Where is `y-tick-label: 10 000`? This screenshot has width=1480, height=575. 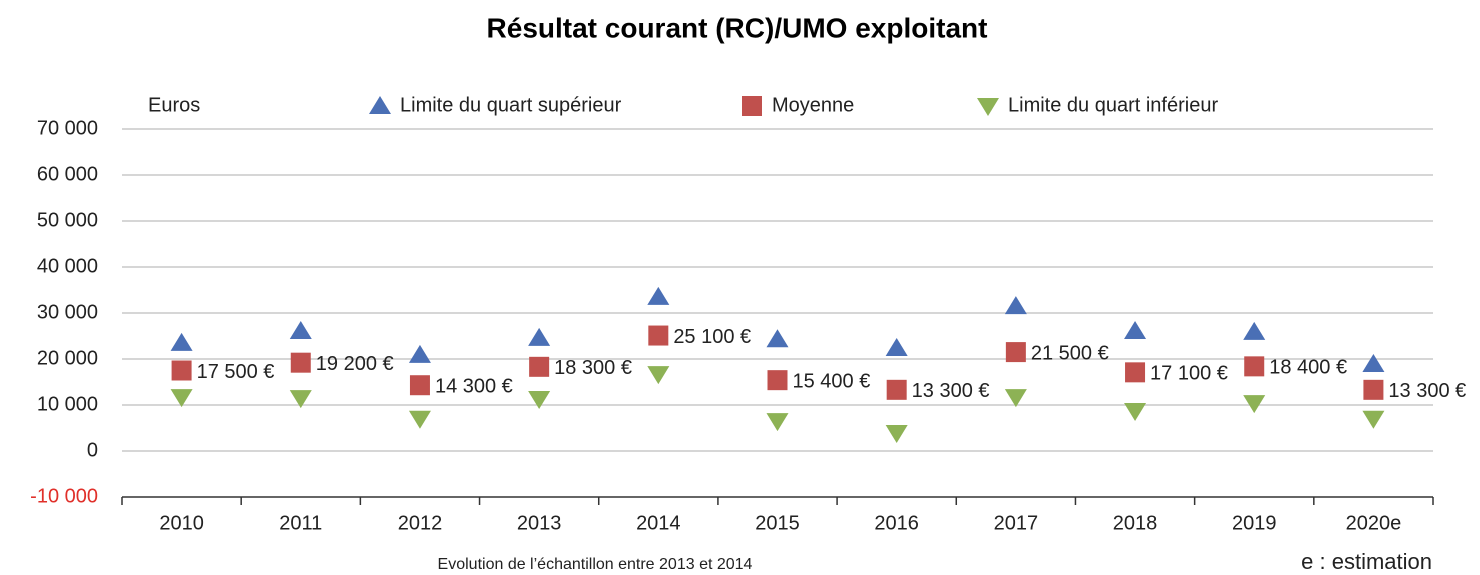
y-tick-label: 10 000 is located at coordinates (67, 404).